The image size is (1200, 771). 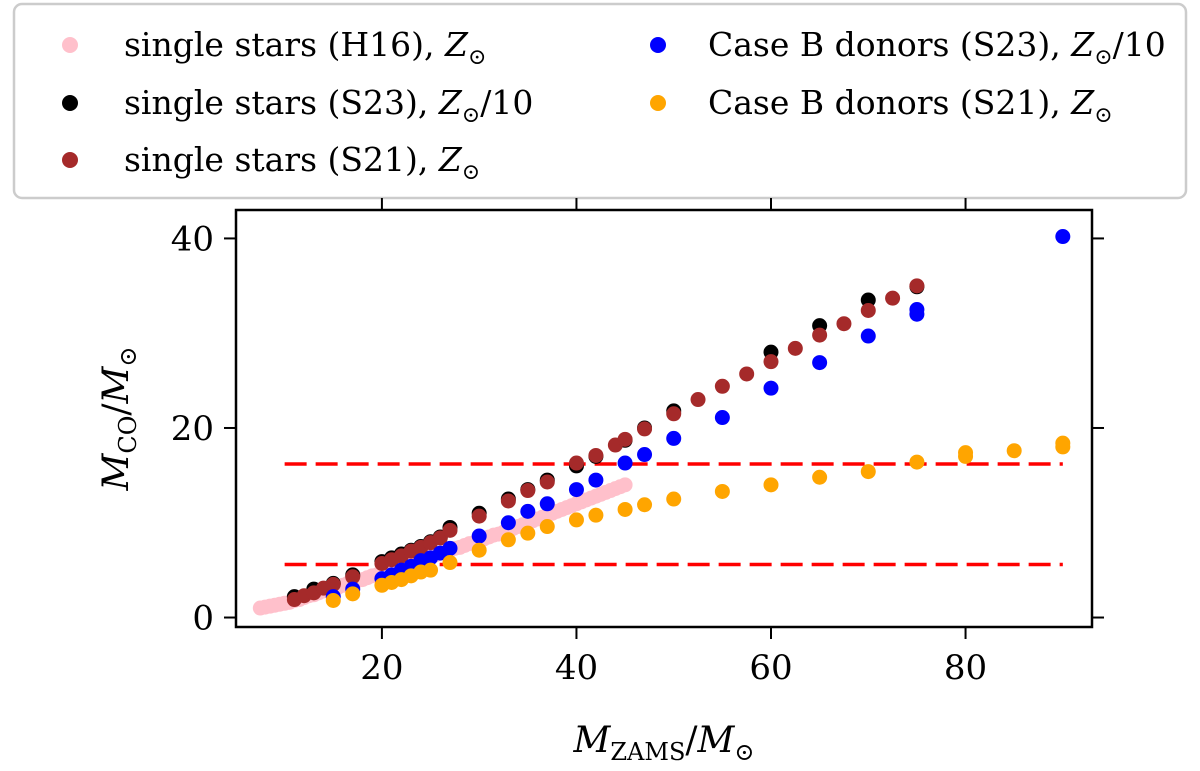 I want to click on legend-item-1: single stars (H16), Z⊙, so click(x=274, y=47).